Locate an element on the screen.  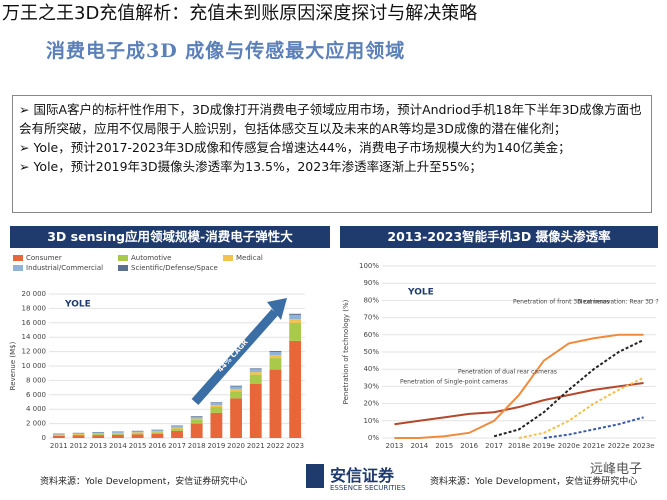
x-tick-label: 2015 is located at coordinates (138, 446).